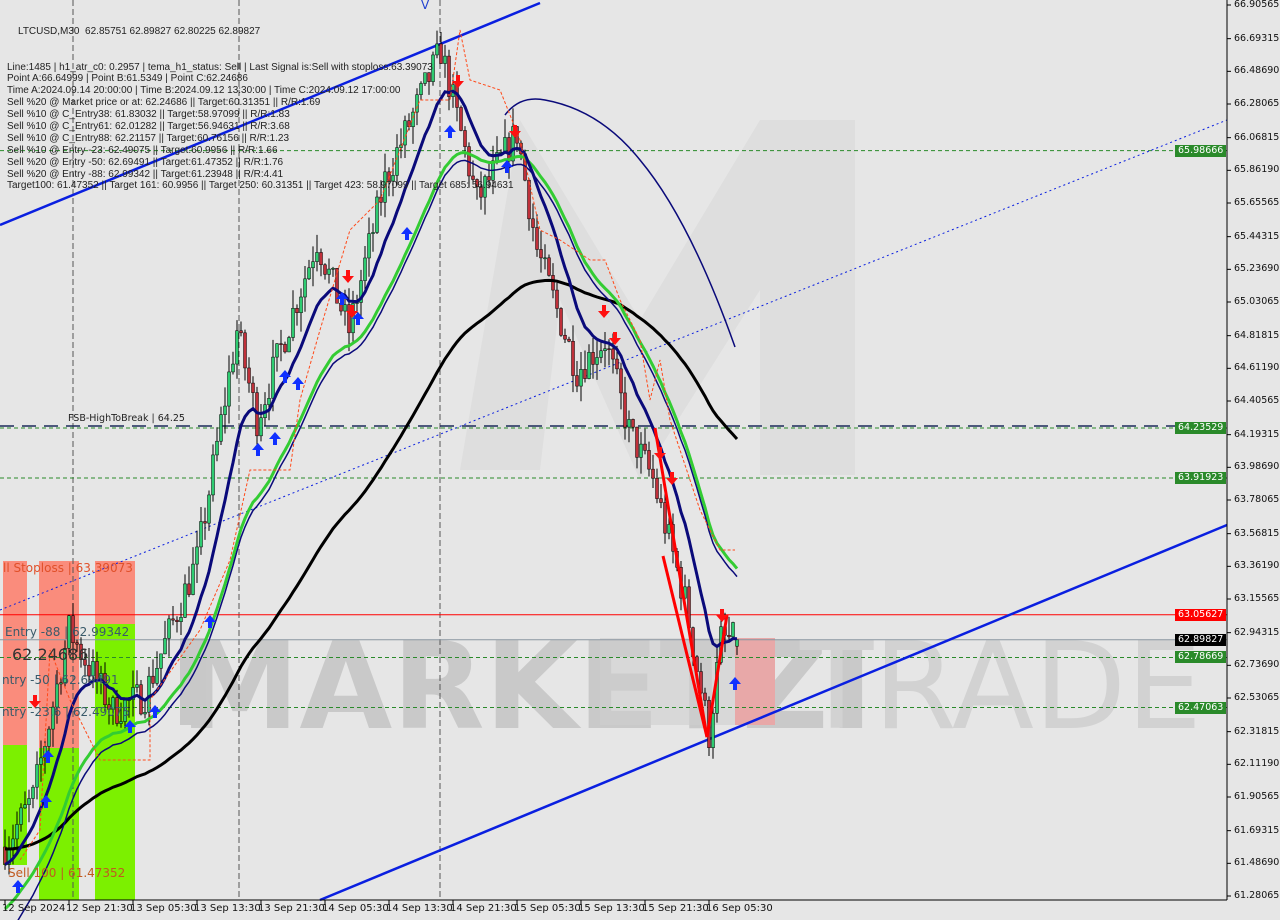 The width and height of the screenshot is (1280, 920). Describe the element at coordinates (1200, 639) in the screenshot. I see `price-tag: 62.89827` at that location.